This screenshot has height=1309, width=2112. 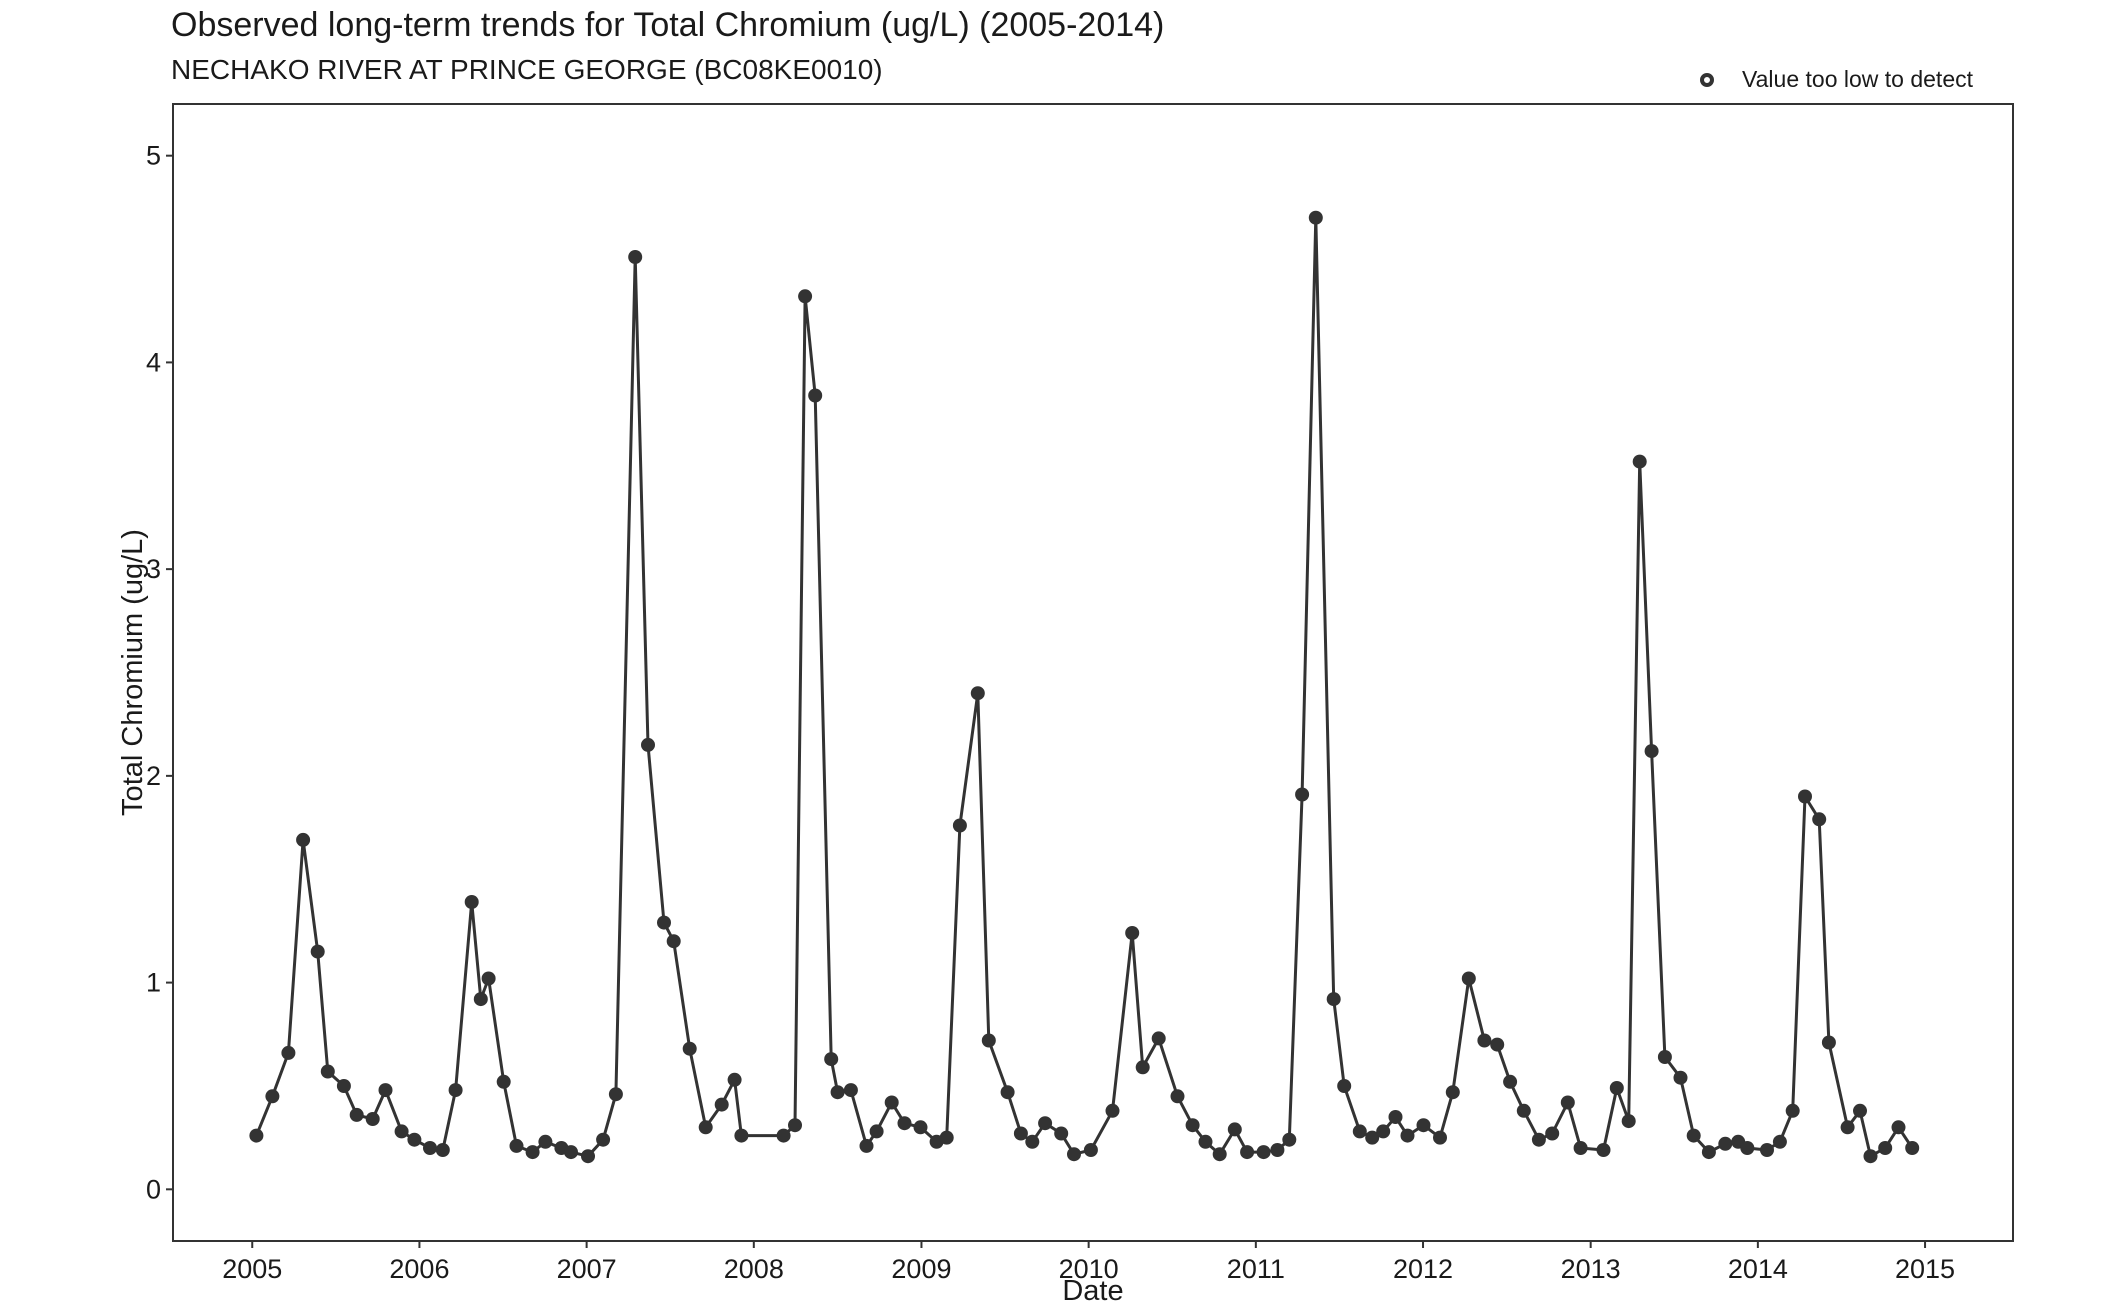 What do you see at coordinates (1758, 1269) in the screenshot?
I see `x-tick-label: 2014` at bounding box center [1758, 1269].